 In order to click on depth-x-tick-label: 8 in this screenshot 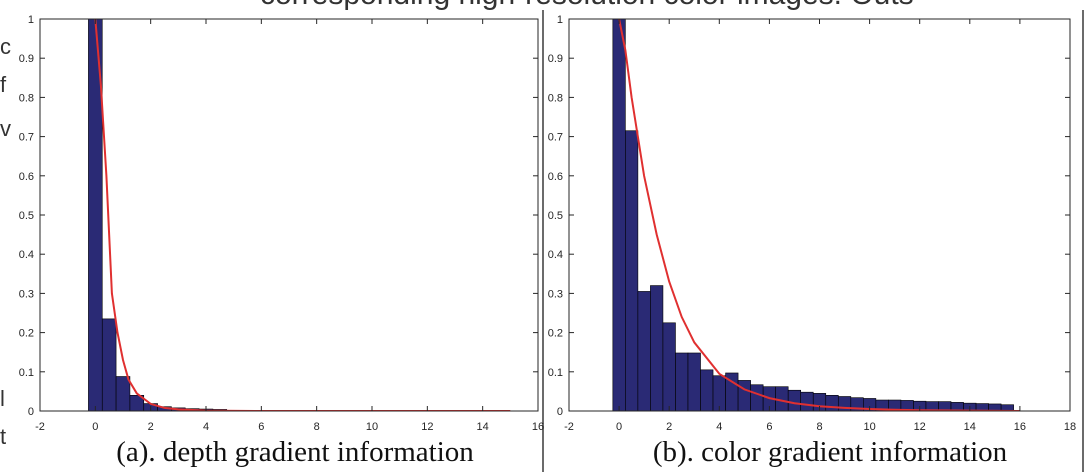, I will do `click(317, 427)`.